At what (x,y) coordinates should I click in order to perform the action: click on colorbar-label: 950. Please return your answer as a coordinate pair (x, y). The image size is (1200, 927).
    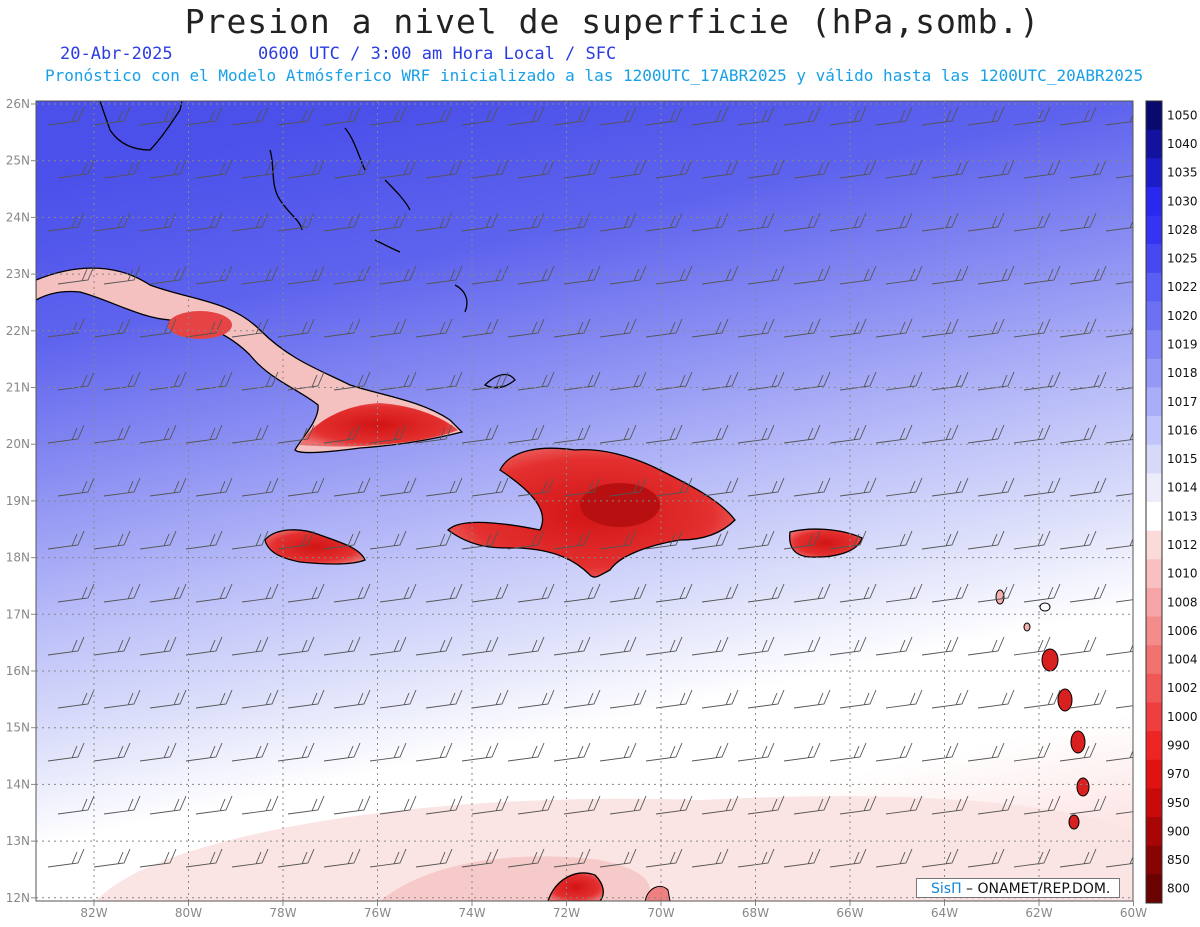
    Looking at the image, I should click on (1178, 803).